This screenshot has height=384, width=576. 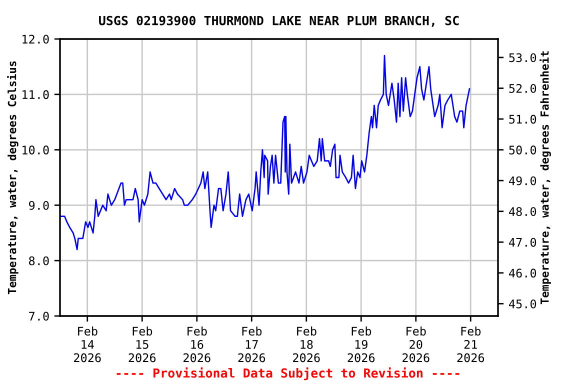 What do you see at coordinates (416, 344) in the screenshot?
I see `x-tick-label: Feb 20 2026` at bounding box center [416, 344].